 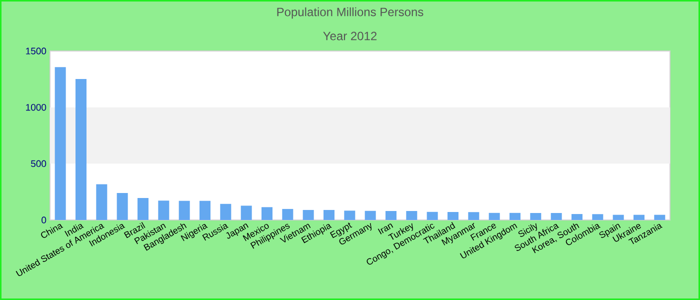 I want to click on y-tick-label: 500, so click(x=38, y=164).